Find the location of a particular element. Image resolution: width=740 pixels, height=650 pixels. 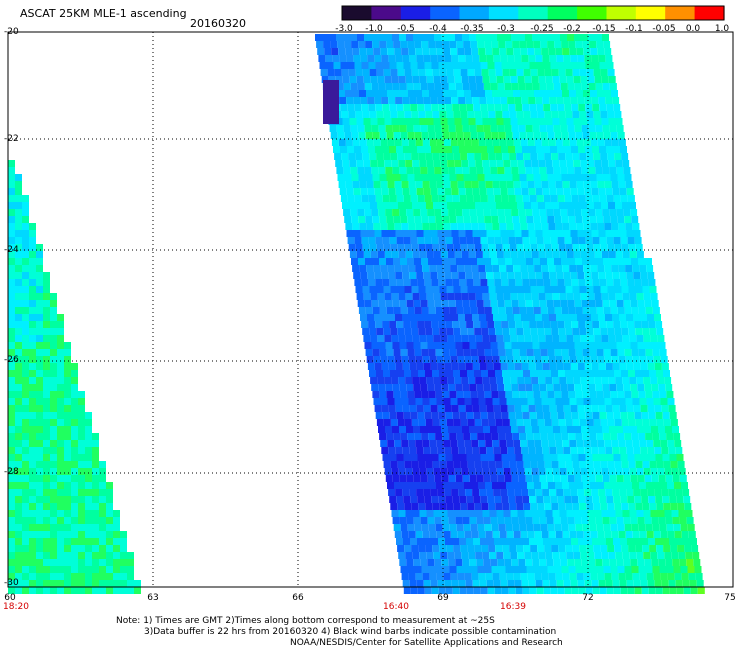

colorbar-label: -0.3 is located at coordinates (506, 29).